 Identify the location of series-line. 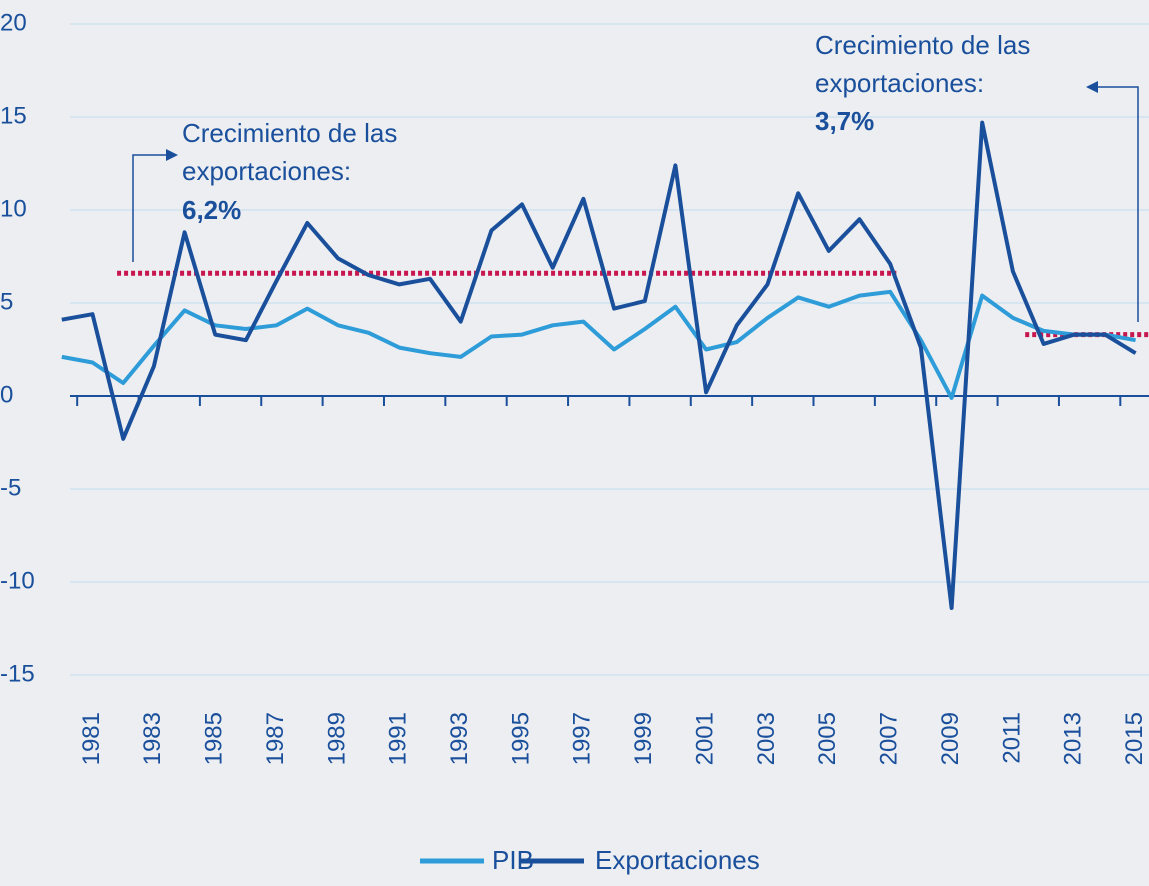
(598, 344).